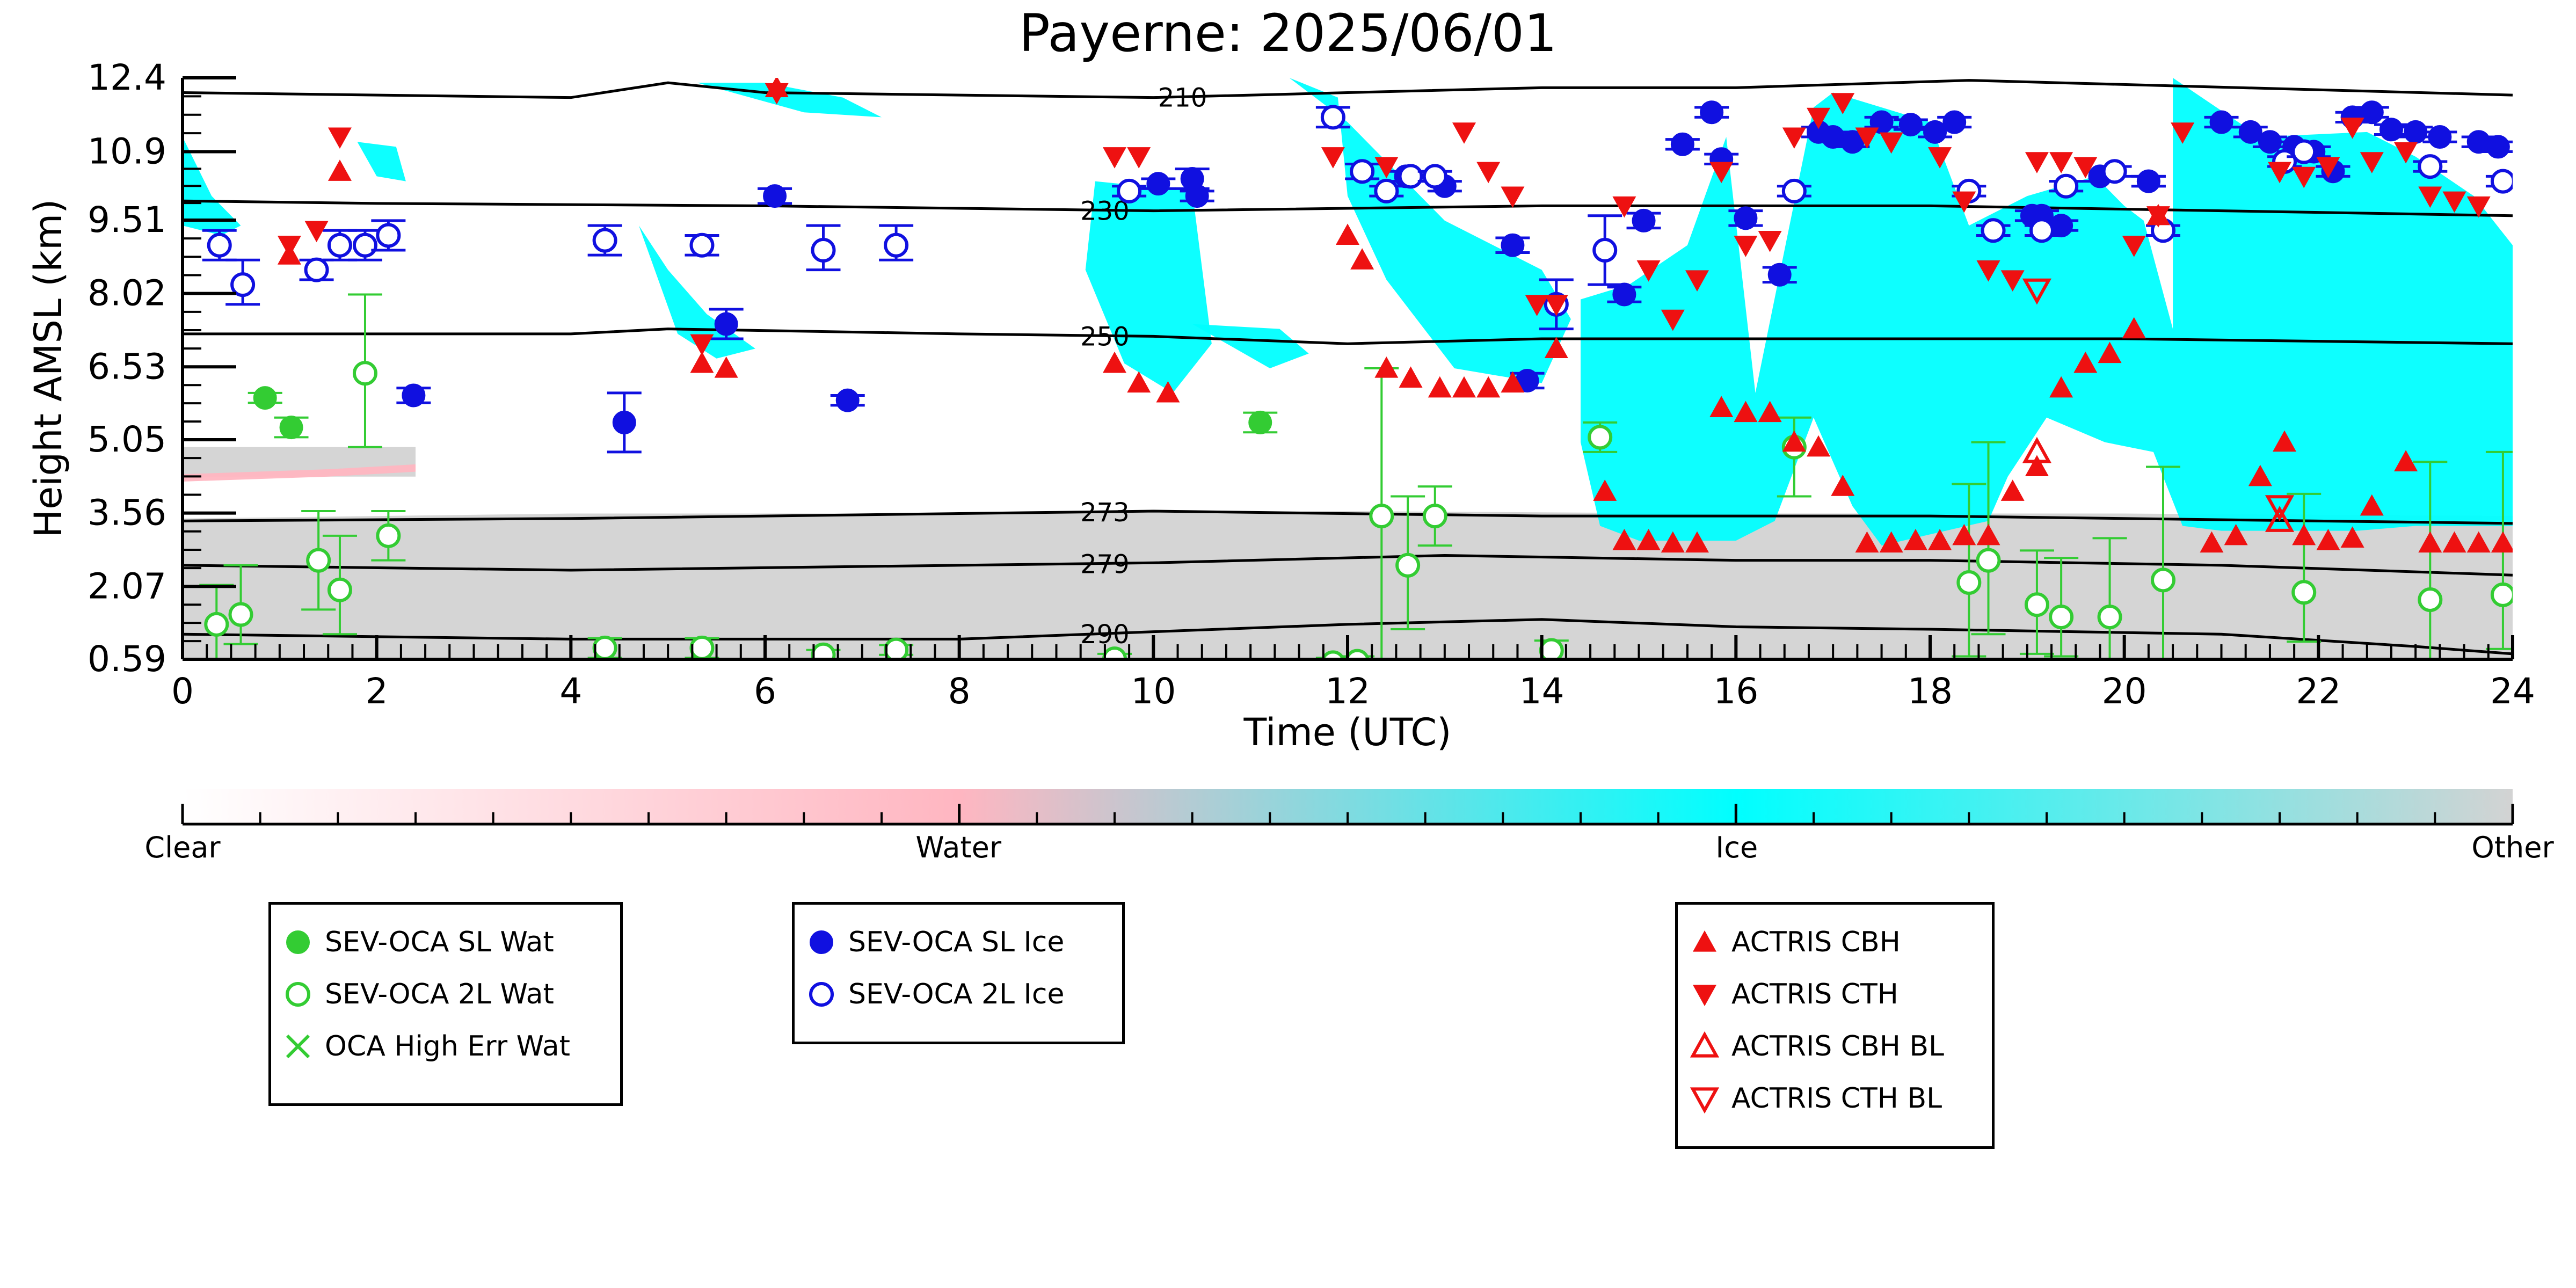  Describe the element at coordinates (439, 942) in the screenshot. I see `legend-label: SEV-OCA SL Wat` at that location.